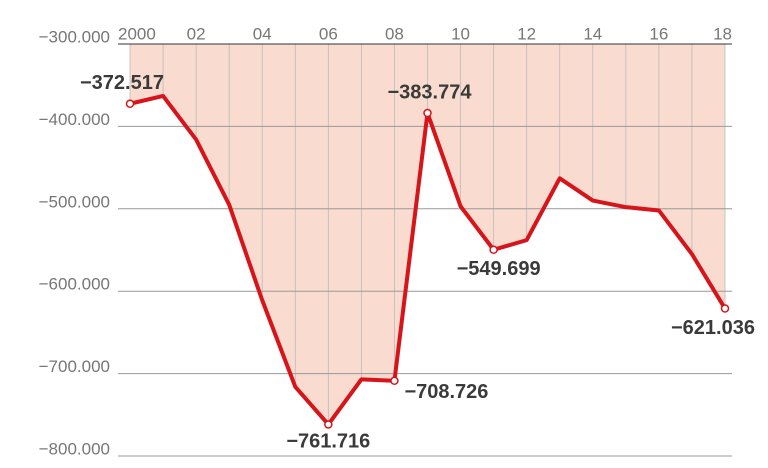 Image resolution: width=768 pixels, height=468 pixels. Describe the element at coordinates (262, 33) in the screenshot. I see `x-tick-label: 04` at that location.